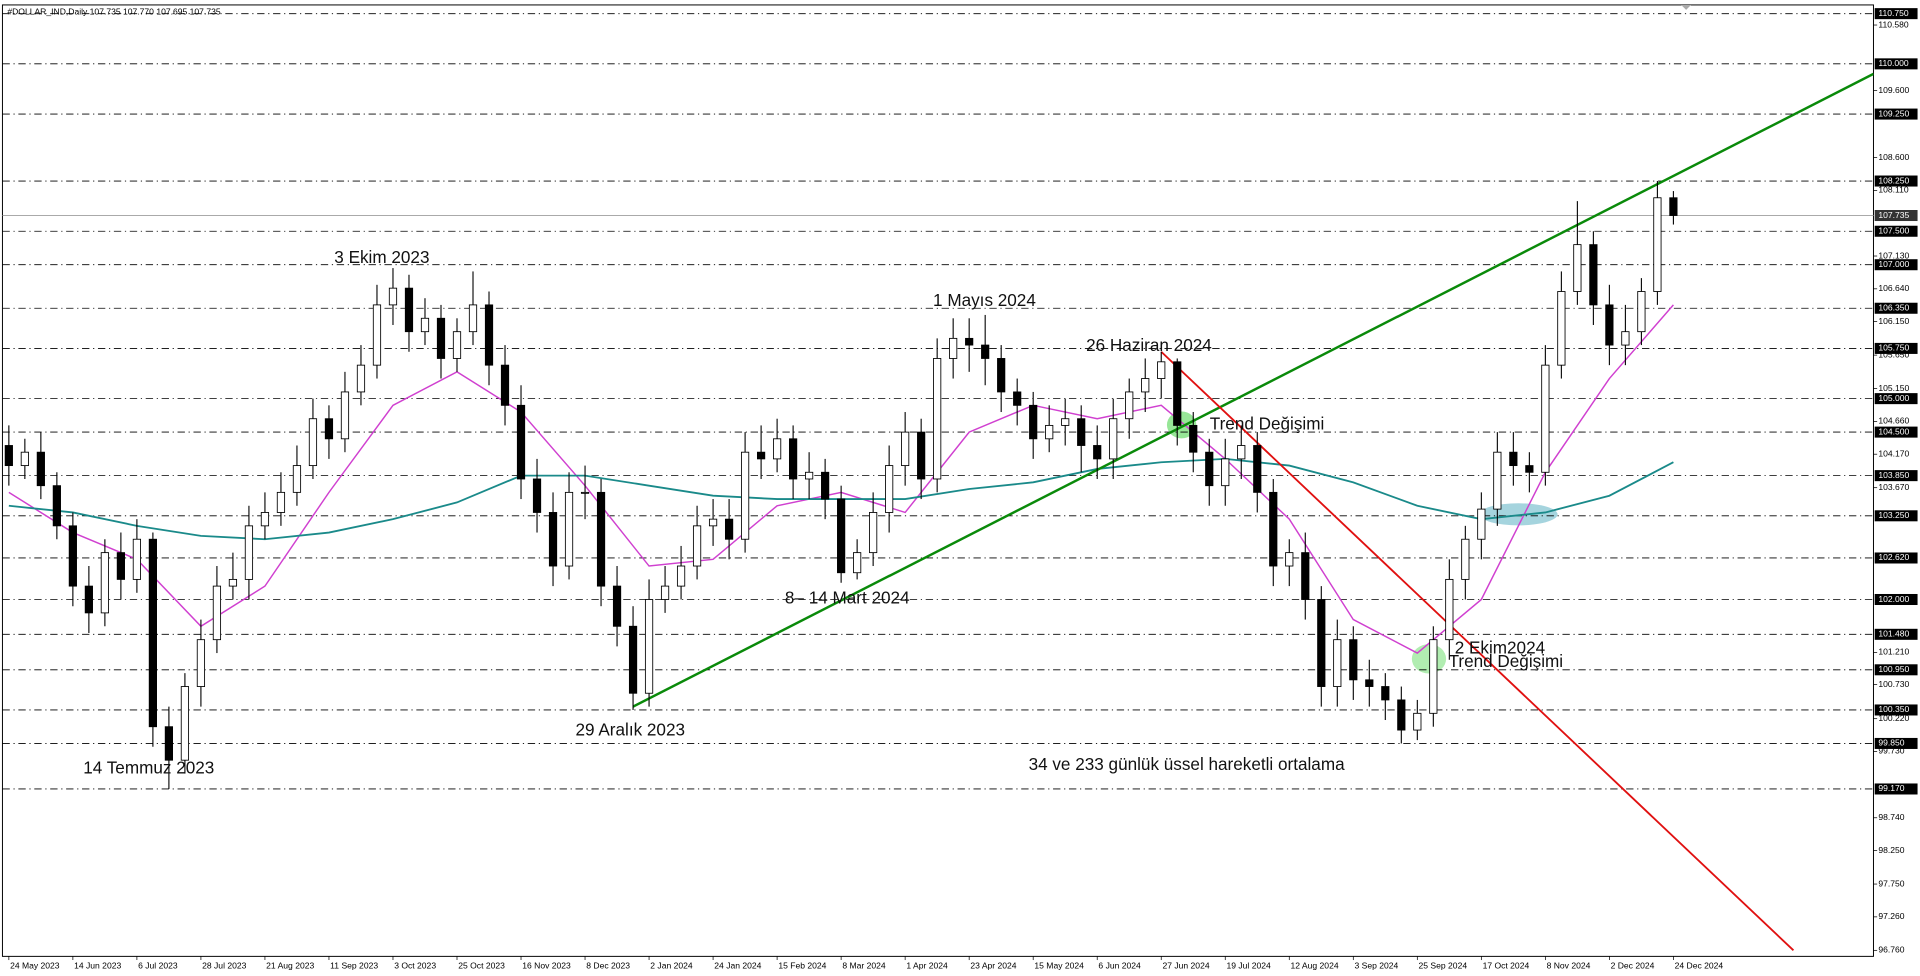 The width and height of the screenshot is (1920, 976). I want to click on level-label: 107.000, so click(1893, 264).